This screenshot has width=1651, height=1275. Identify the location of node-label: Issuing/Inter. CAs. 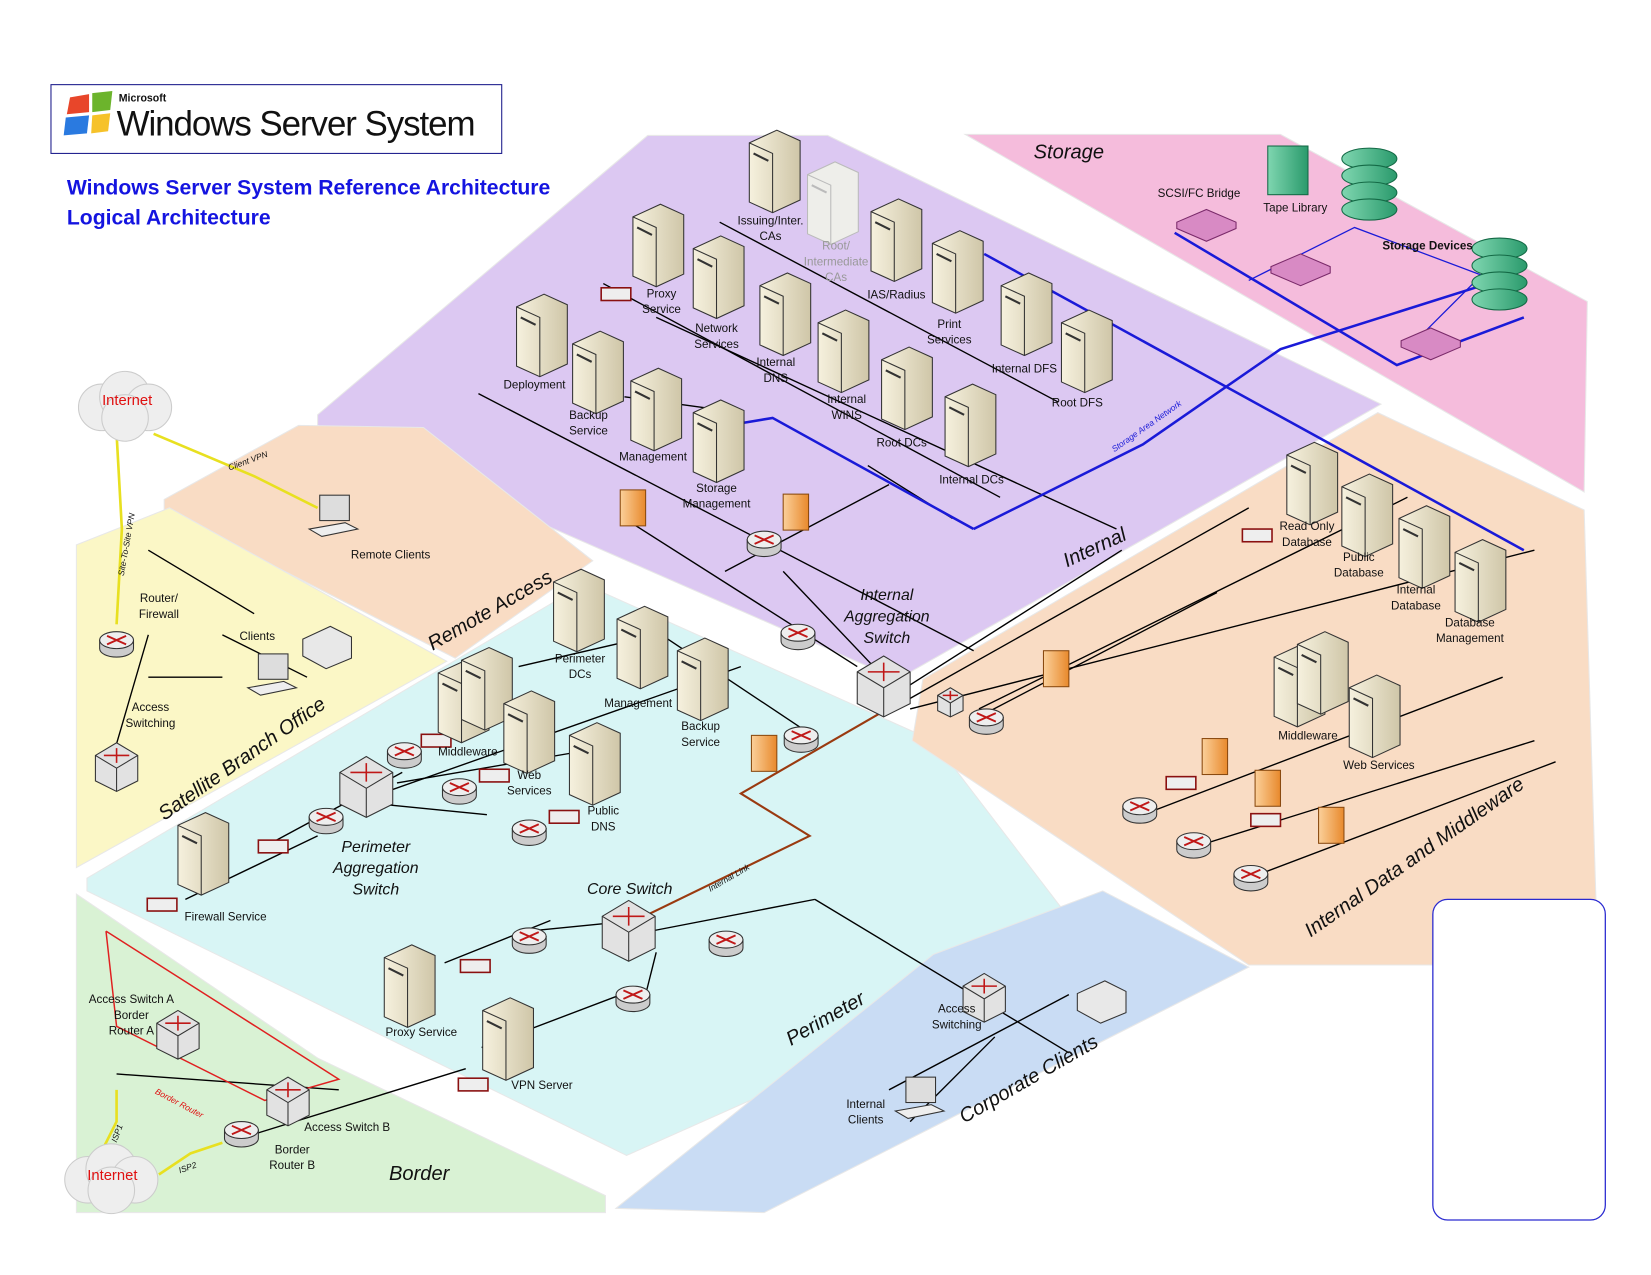
(771, 228).